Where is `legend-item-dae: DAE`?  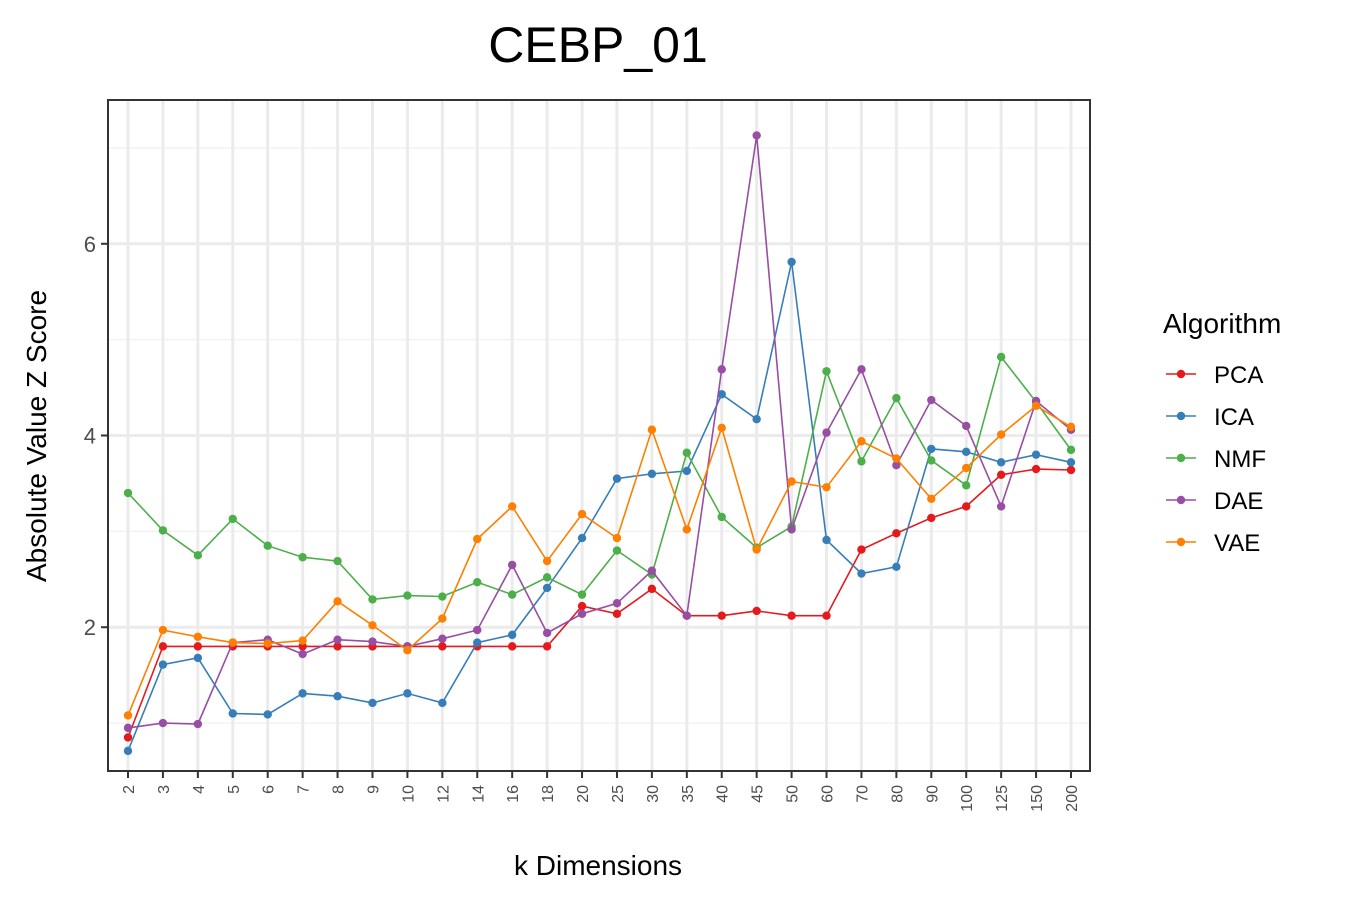 legend-item-dae: DAE is located at coordinates (1214, 501).